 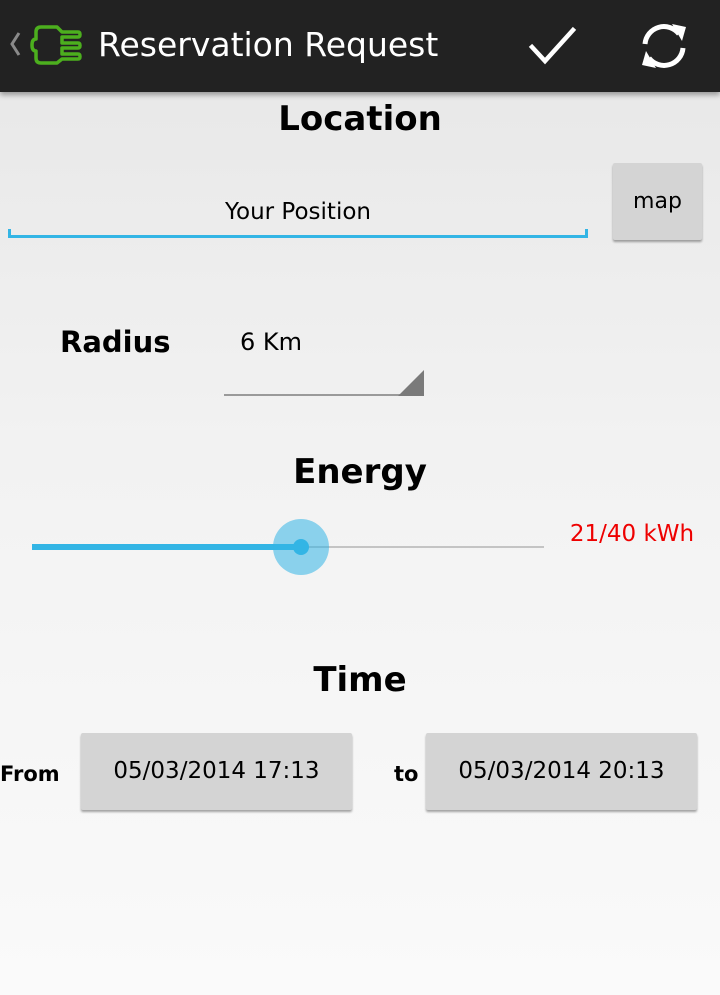 I want to click on page-title: Reservation Request, so click(x=268, y=44).